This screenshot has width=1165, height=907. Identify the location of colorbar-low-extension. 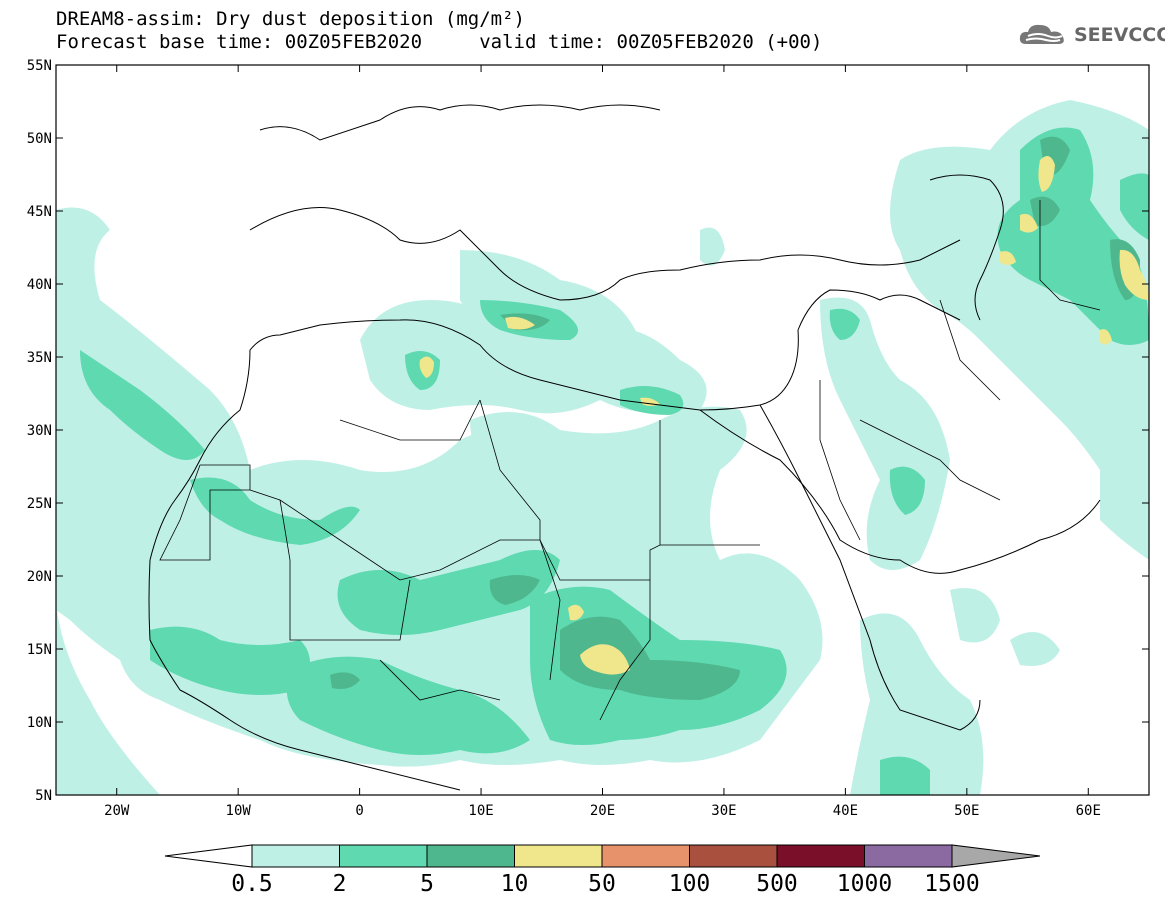
(208, 856).